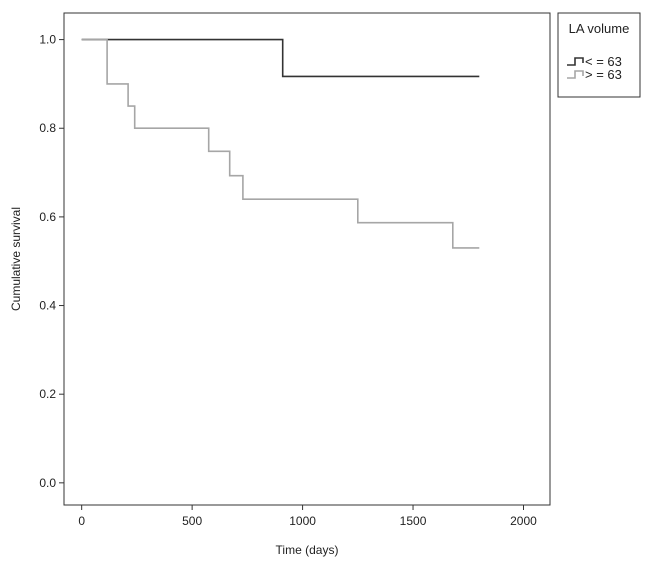 This screenshot has width=646, height=562. What do you see at coordinates (603, 74) in the screenshot?
I see `legend-label: > = 63` at bounding box center [603, 74].